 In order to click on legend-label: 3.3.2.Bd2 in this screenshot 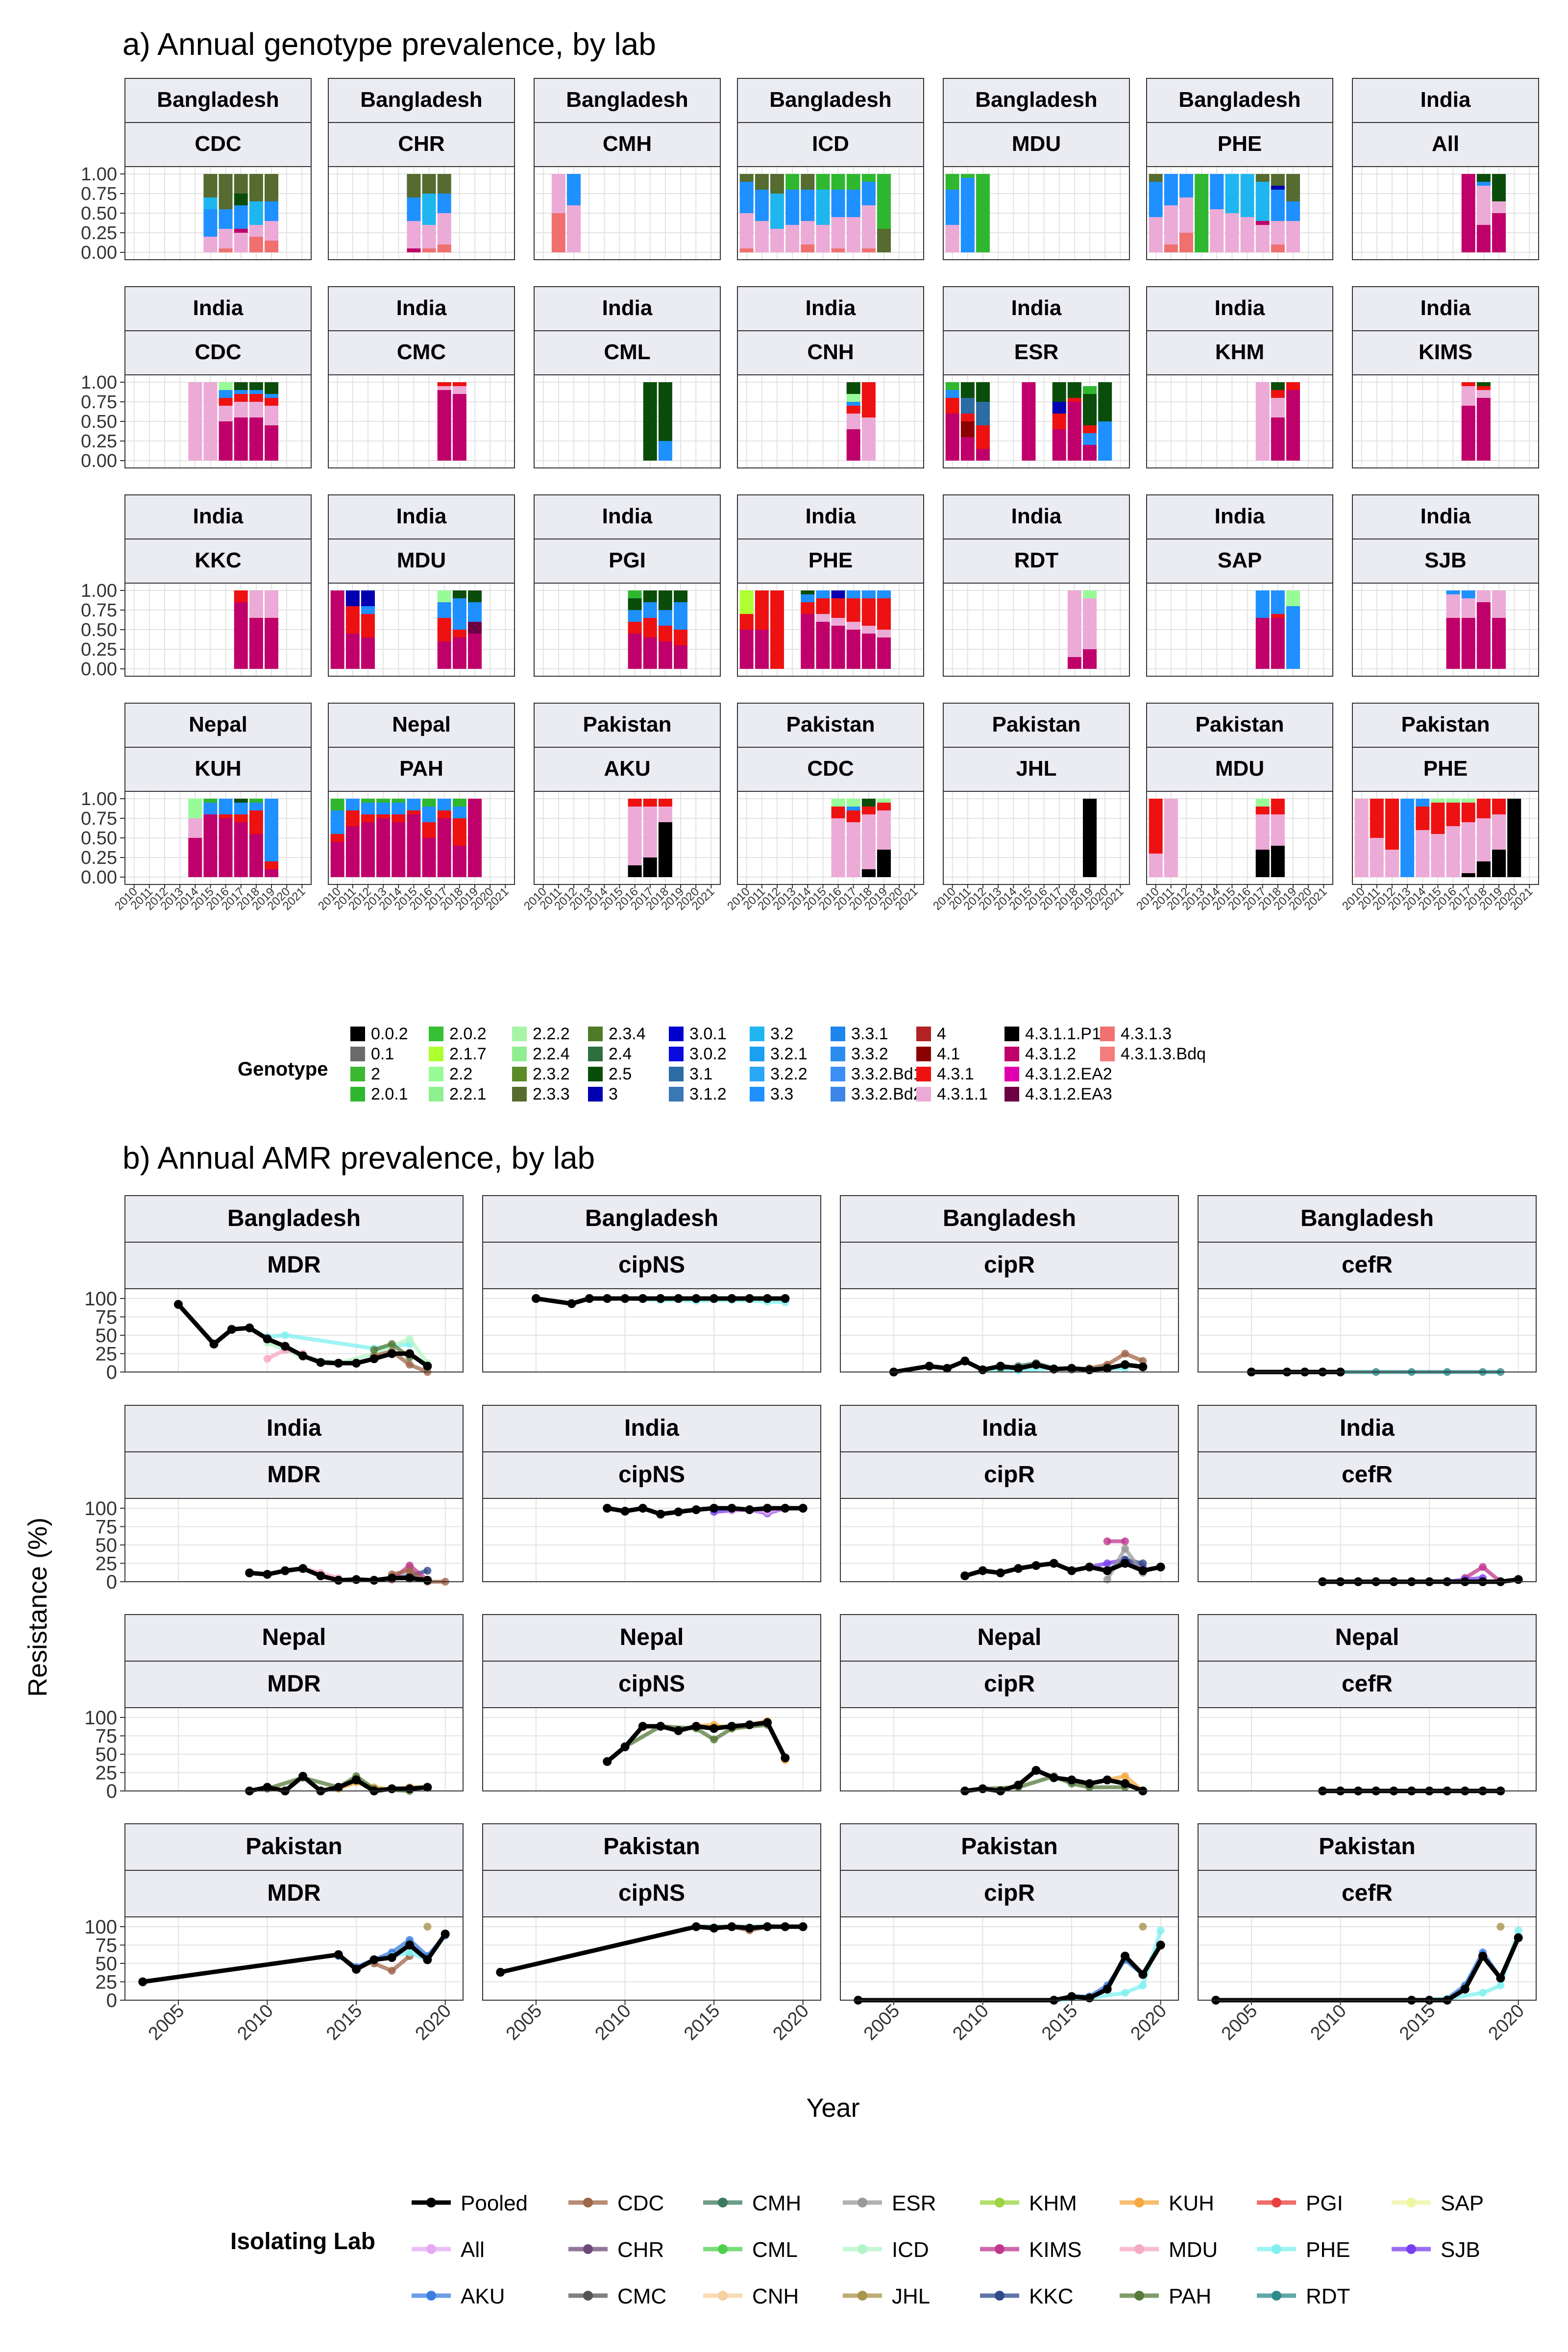, I will do `click(887, 1094)`.